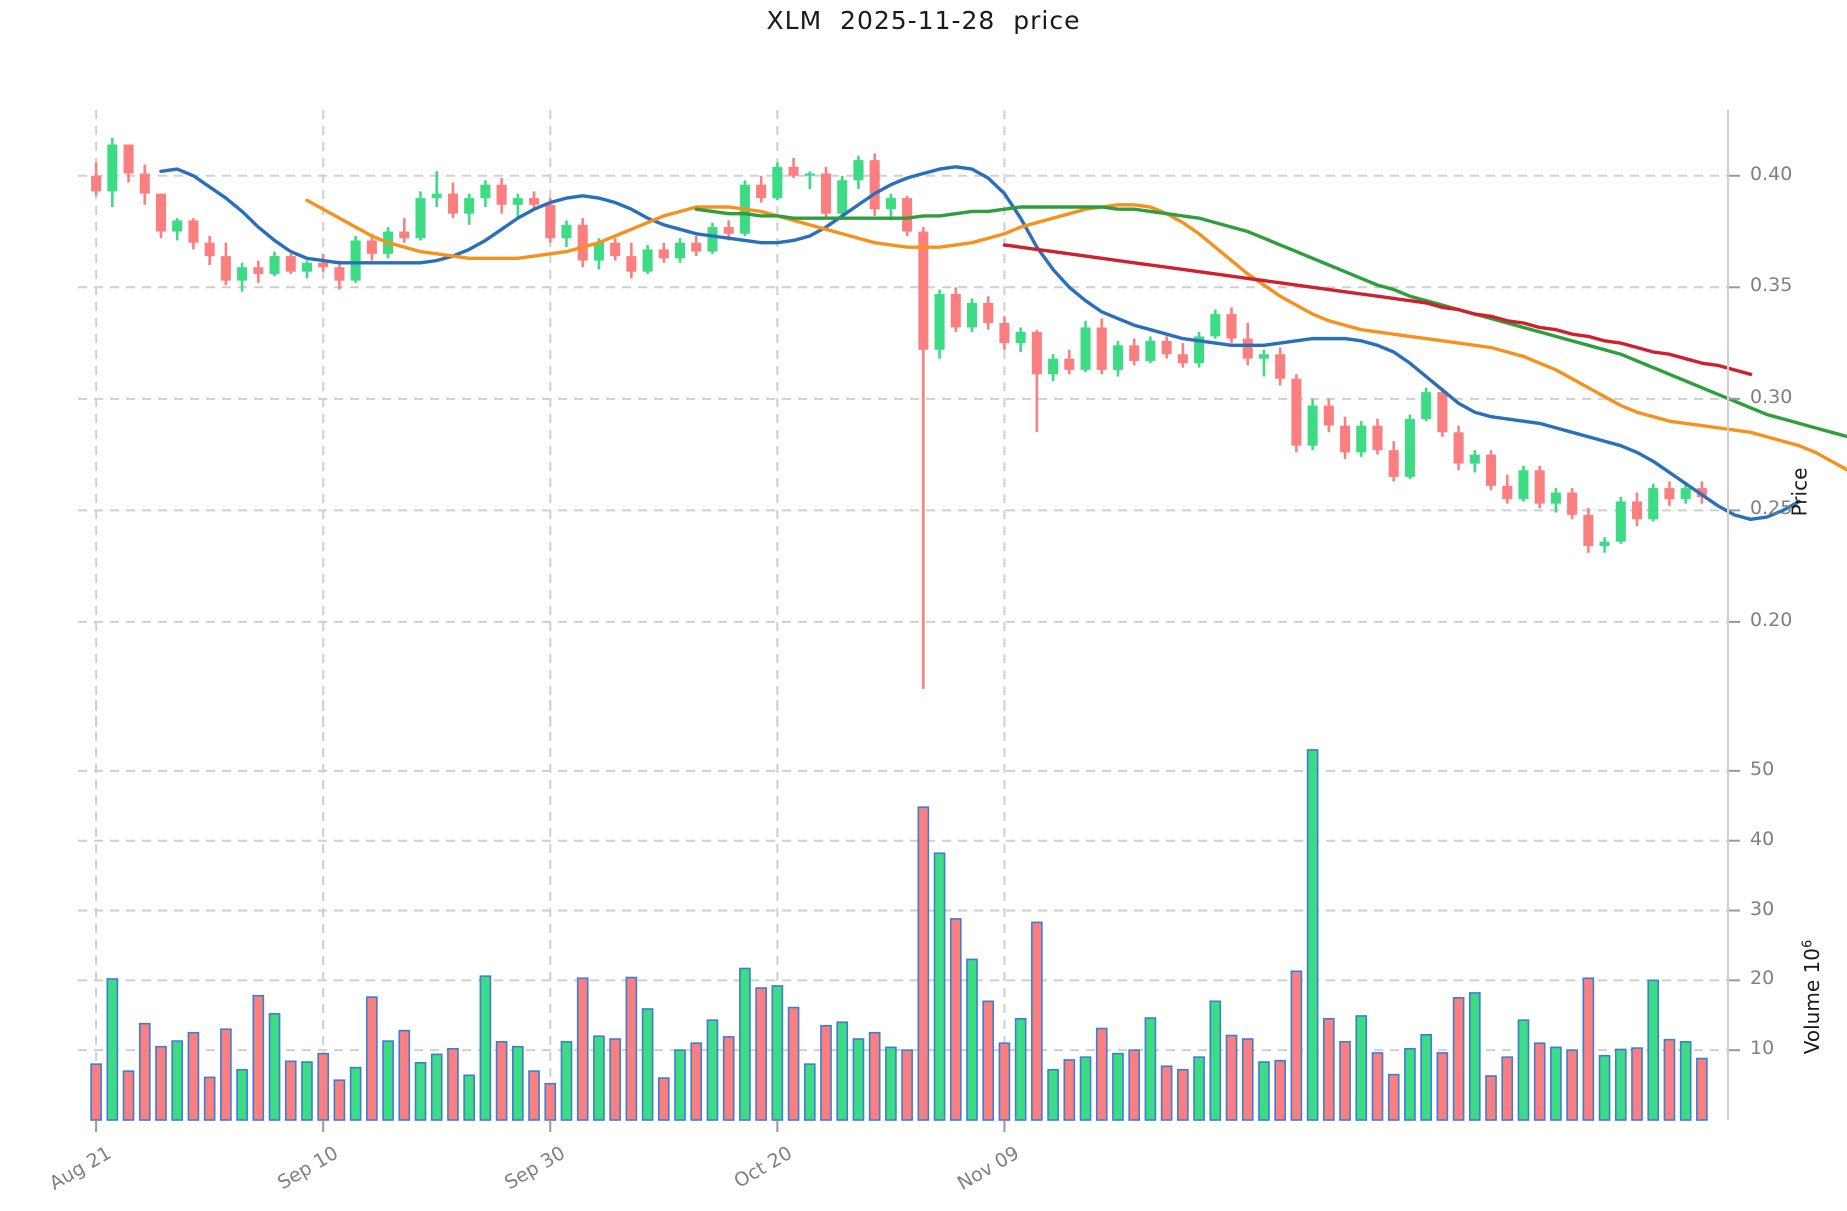 This screenshot has width=1847, height=1211. Describe the element at coordinates (1270, 322) in the screenshot. I see `ma-line` at that location.